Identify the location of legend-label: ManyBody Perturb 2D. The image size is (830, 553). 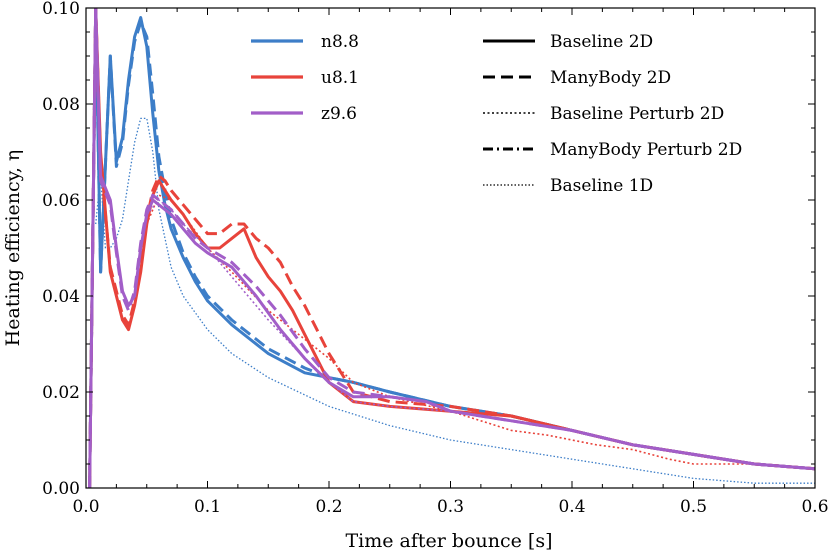
(646, 150).